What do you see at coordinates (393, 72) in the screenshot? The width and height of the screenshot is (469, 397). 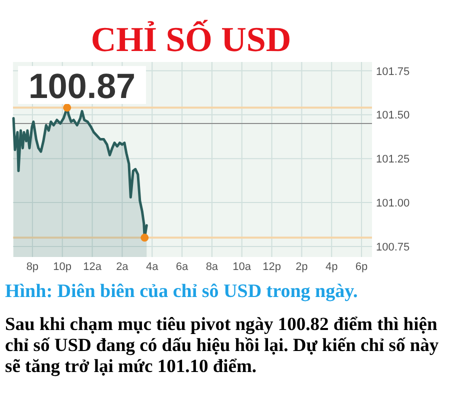 I see `y-tick-label: 101.75` at bounding box center [393, 72].